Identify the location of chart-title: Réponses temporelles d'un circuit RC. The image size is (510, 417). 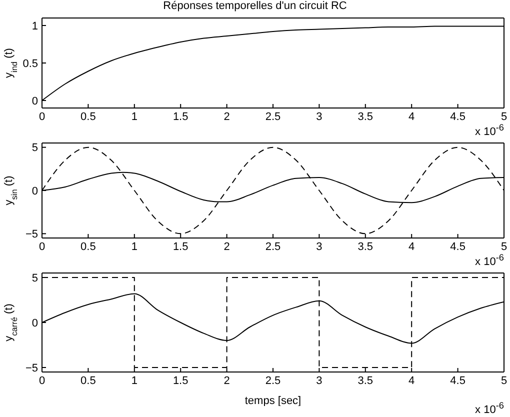
(255, 6).